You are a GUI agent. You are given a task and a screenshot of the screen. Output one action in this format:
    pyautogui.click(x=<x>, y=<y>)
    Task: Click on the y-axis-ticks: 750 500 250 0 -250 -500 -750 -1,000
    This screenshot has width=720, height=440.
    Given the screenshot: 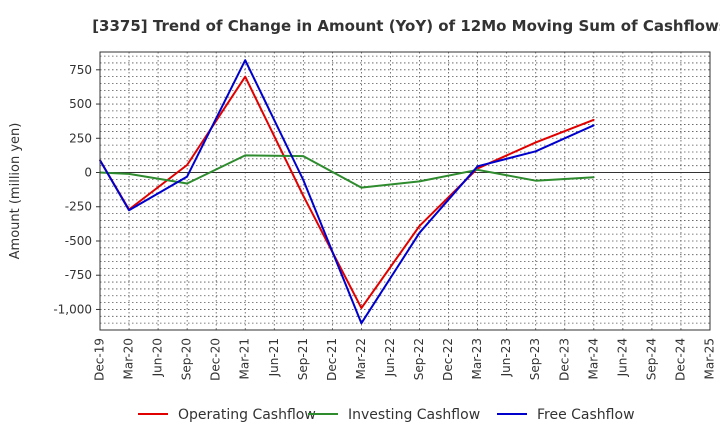 What is the action you would take?
    pyautogui.click(x=76, y=189)
    